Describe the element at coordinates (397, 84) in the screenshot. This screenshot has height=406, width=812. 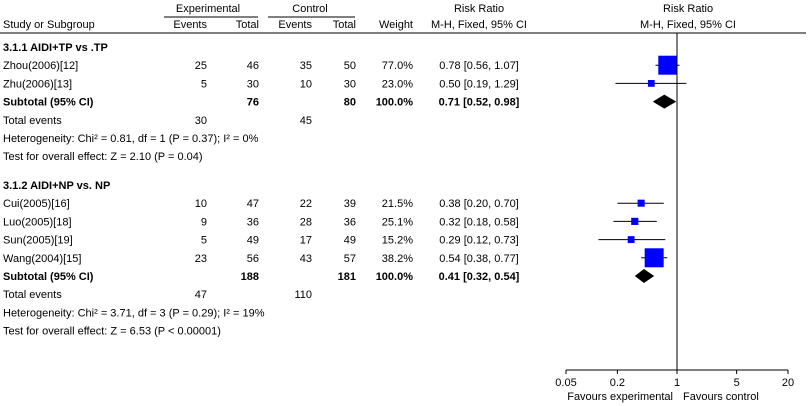
I see `study-weight: 23.0%` at that location.